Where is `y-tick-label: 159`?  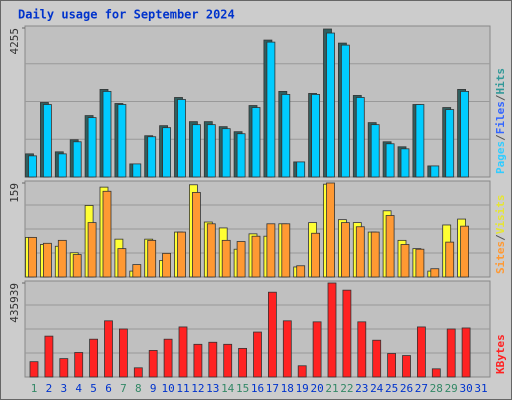
y-tick-label: 159 is located at coordinates (14, 193).